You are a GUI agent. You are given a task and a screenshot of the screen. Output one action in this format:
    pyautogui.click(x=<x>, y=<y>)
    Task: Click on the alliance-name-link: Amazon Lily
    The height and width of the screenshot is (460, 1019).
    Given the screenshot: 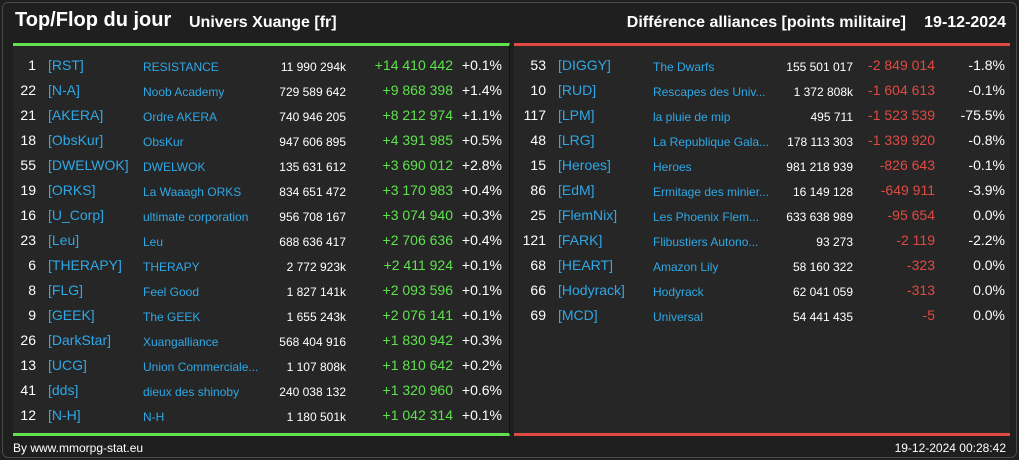 What is the action you would take?
    pyautogui.click(x=686, y=267)
    